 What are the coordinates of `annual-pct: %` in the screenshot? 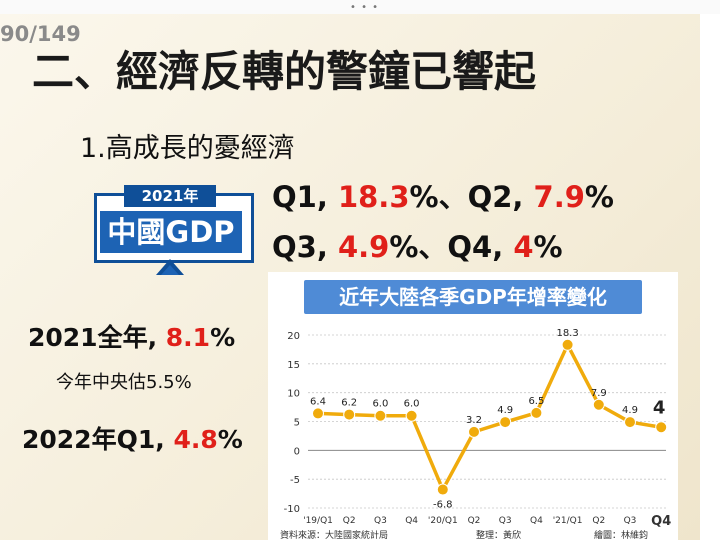 It's located at (223, 337).